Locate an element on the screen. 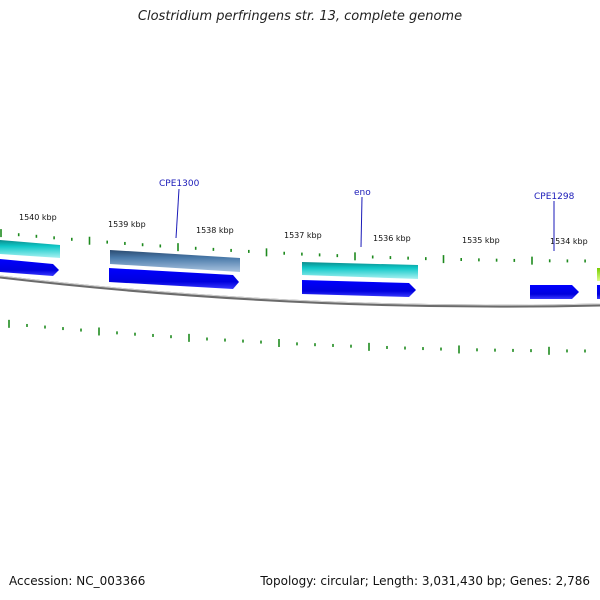 This screenshot has height=600, width=600. rna-features is located at coordinates (300, 260).